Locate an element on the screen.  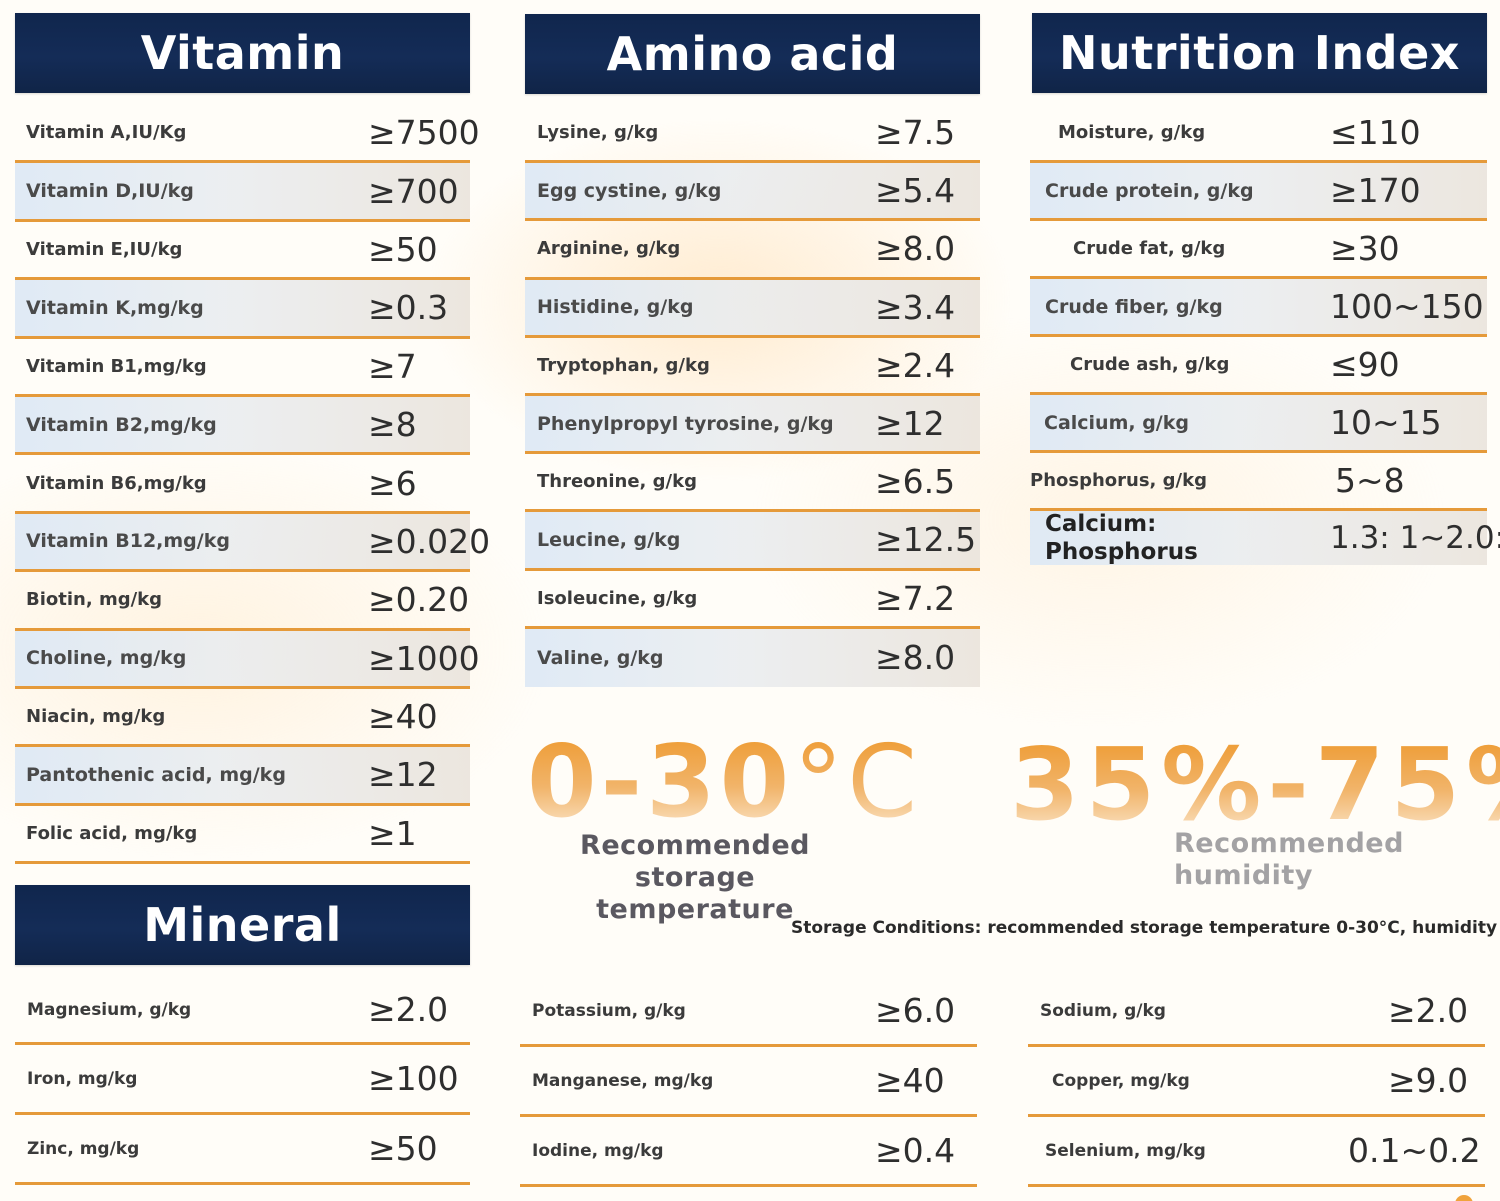
row-label: Biotin, mg/kg is located at coordinates (94, 600).